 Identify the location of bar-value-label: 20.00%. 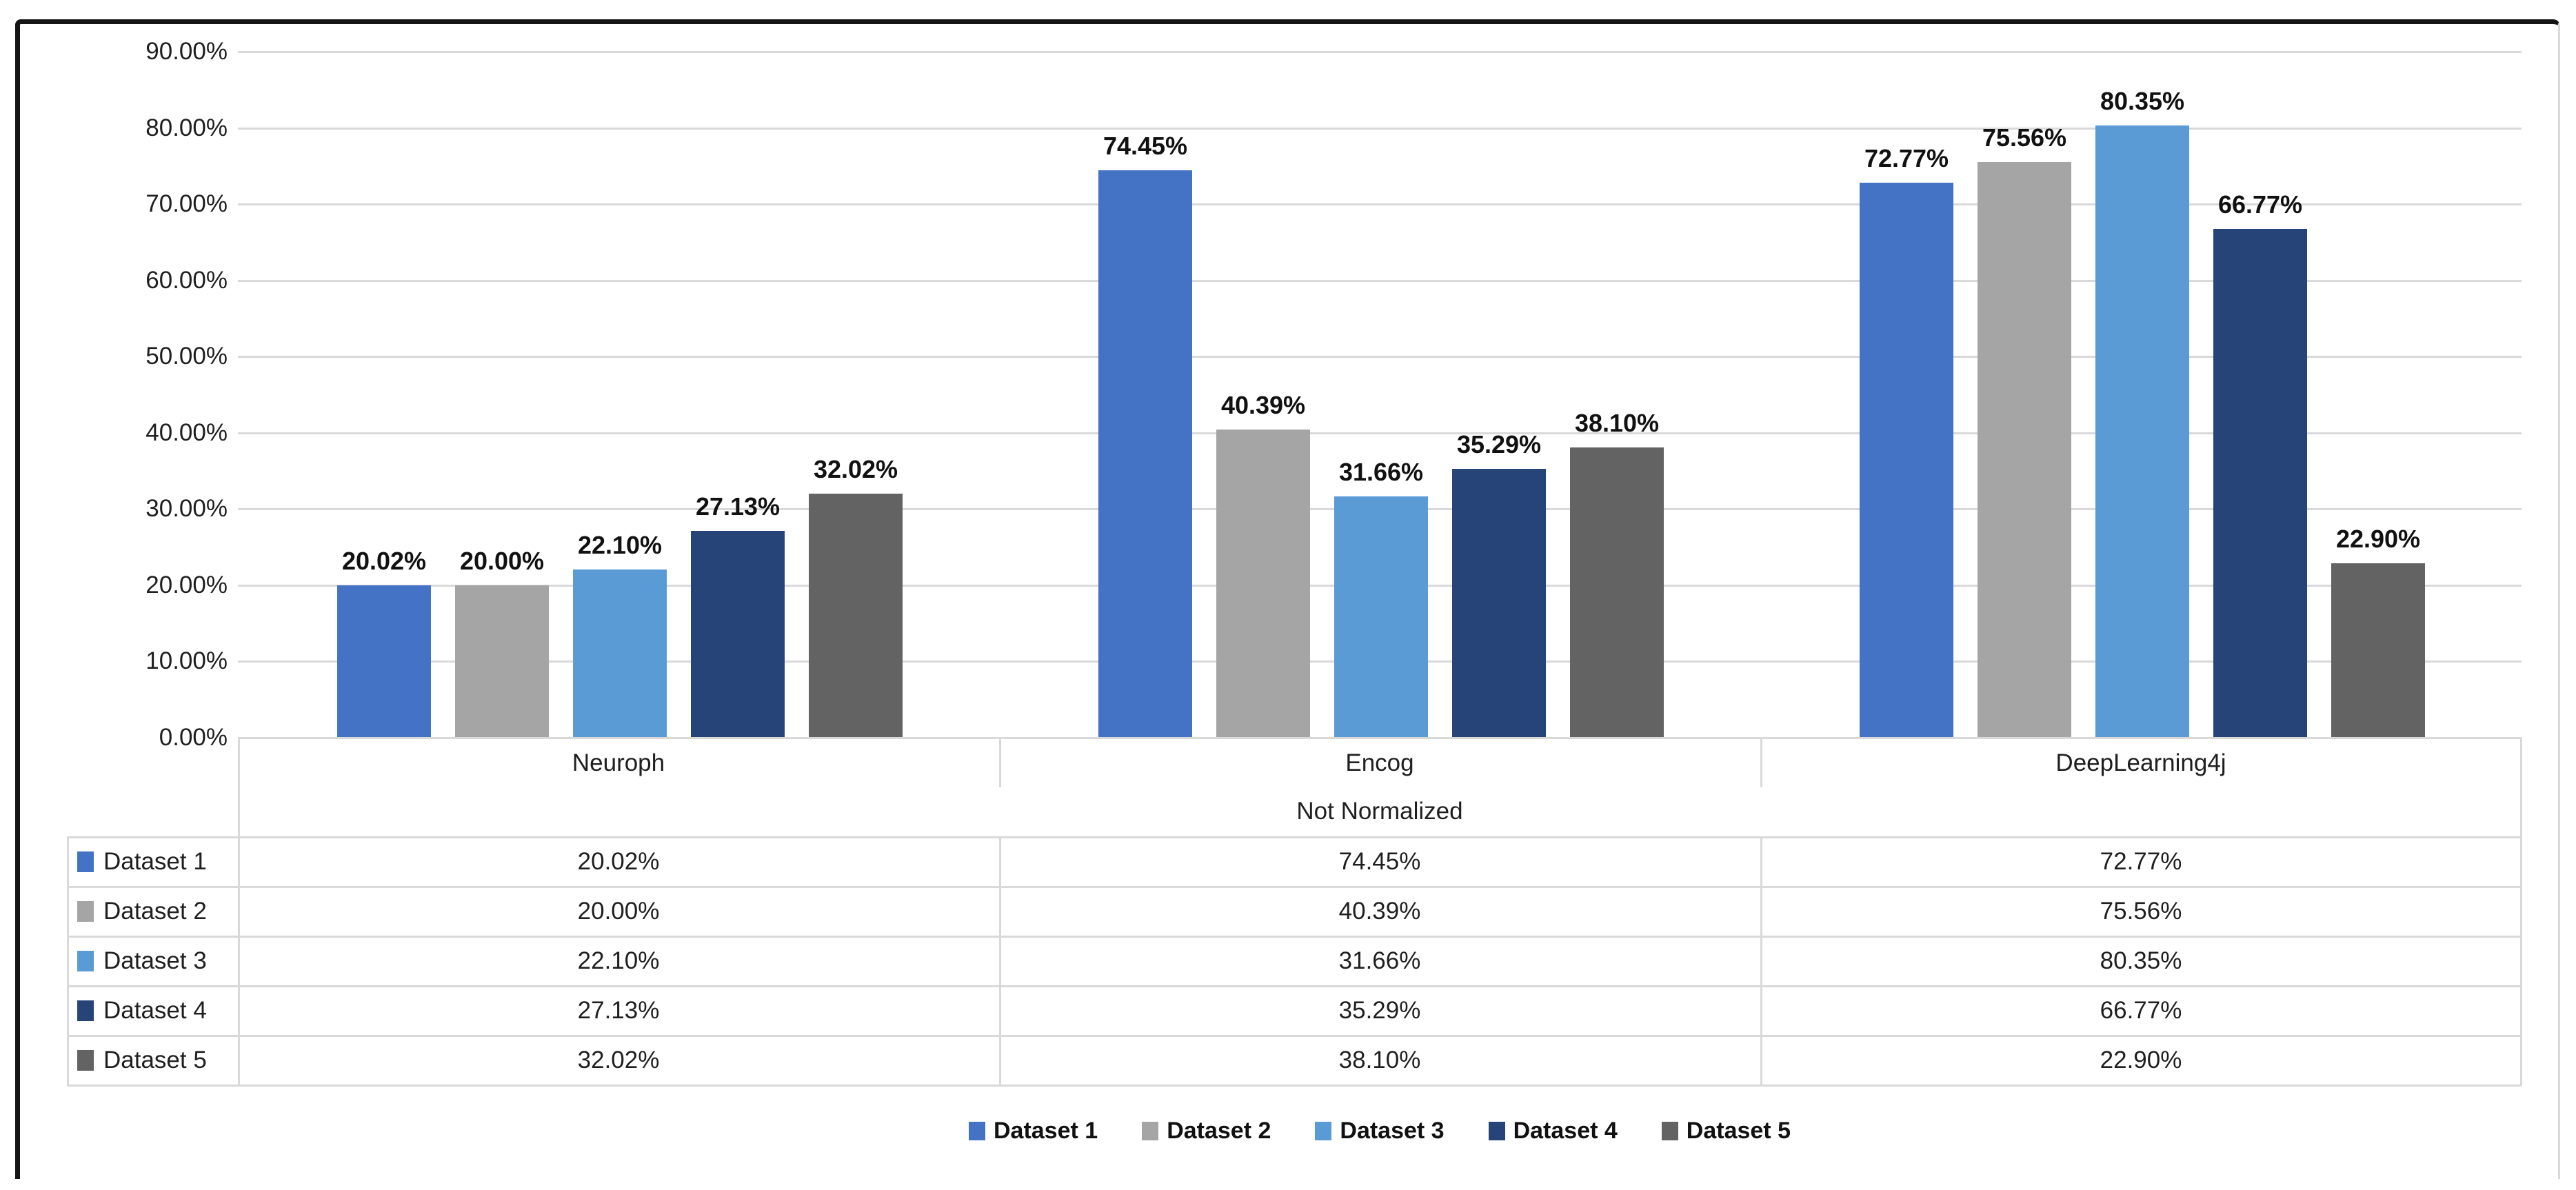
(502, 560).